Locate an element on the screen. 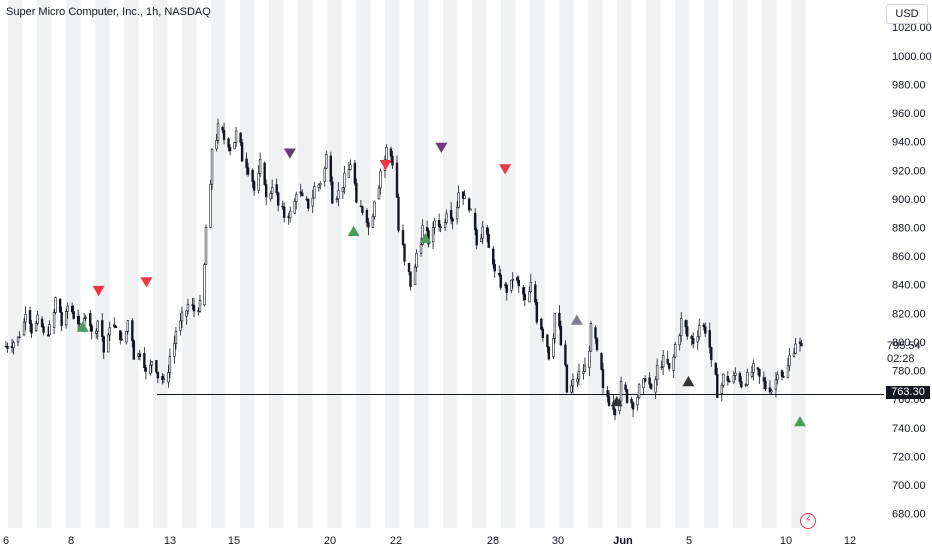  y-tick-label: 860.00 is located at coordinates (909, 257).